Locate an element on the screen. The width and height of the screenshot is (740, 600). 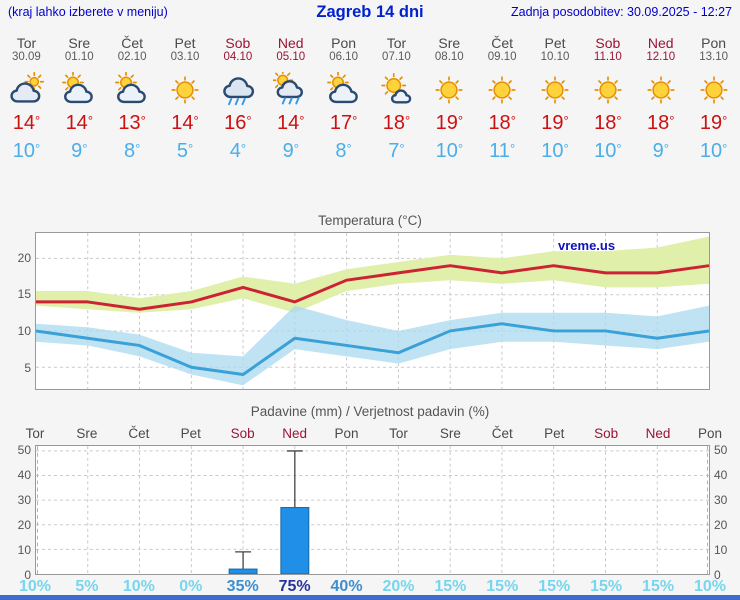
forecast-day-6: Ned 05.10 14° 9° is located at coordinates (290, 104).